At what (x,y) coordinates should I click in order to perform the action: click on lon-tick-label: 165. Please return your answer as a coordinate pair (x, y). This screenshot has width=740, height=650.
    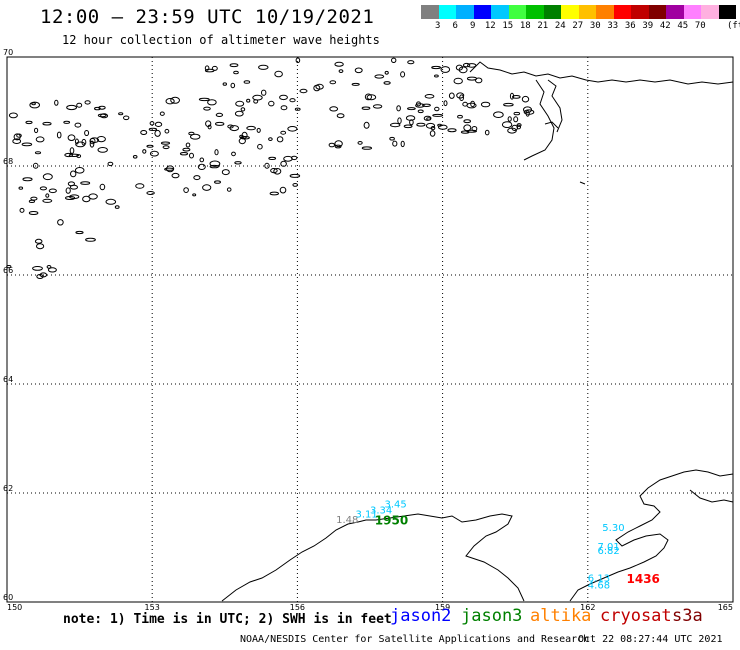
    Looking at the image, I should click on (725, 607).